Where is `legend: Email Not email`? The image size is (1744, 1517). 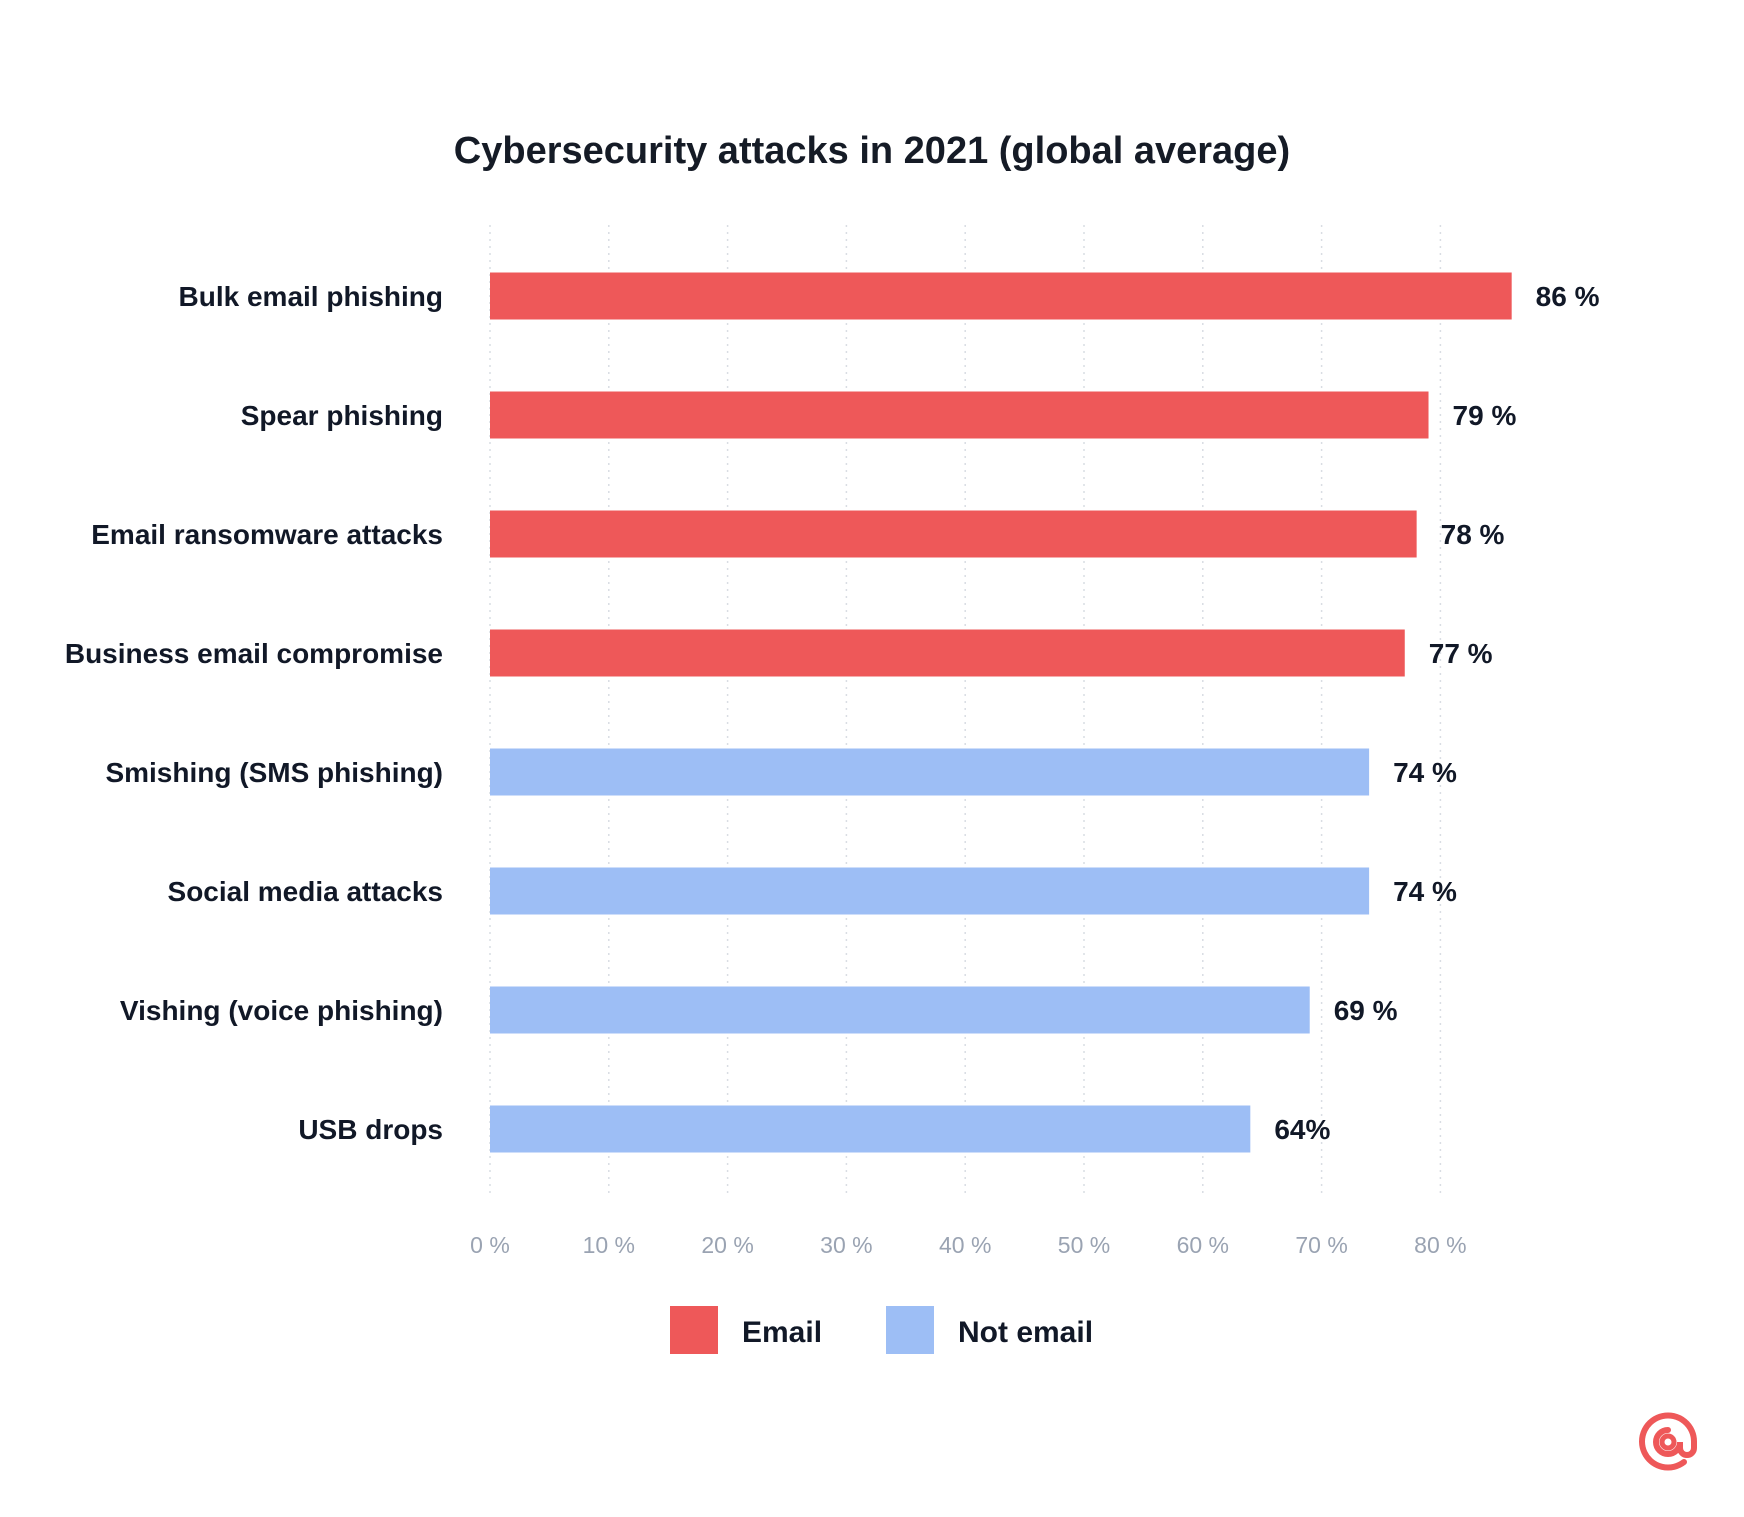 legend: Email Not email is located at coordinates (881, 1330).